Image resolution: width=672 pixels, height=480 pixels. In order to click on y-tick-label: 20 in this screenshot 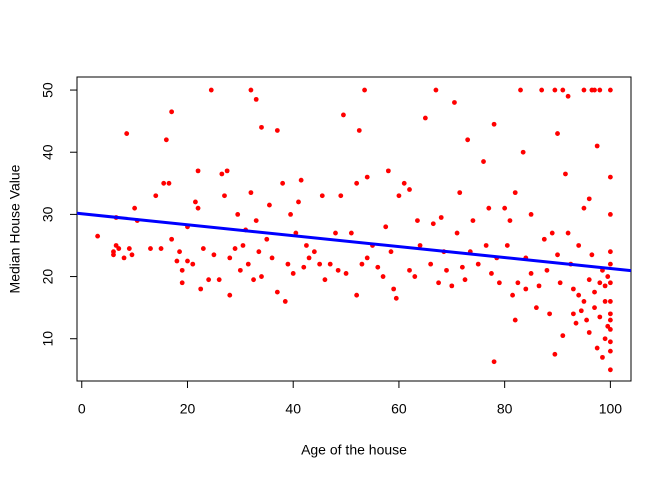, I will do `click(48, 277)`.